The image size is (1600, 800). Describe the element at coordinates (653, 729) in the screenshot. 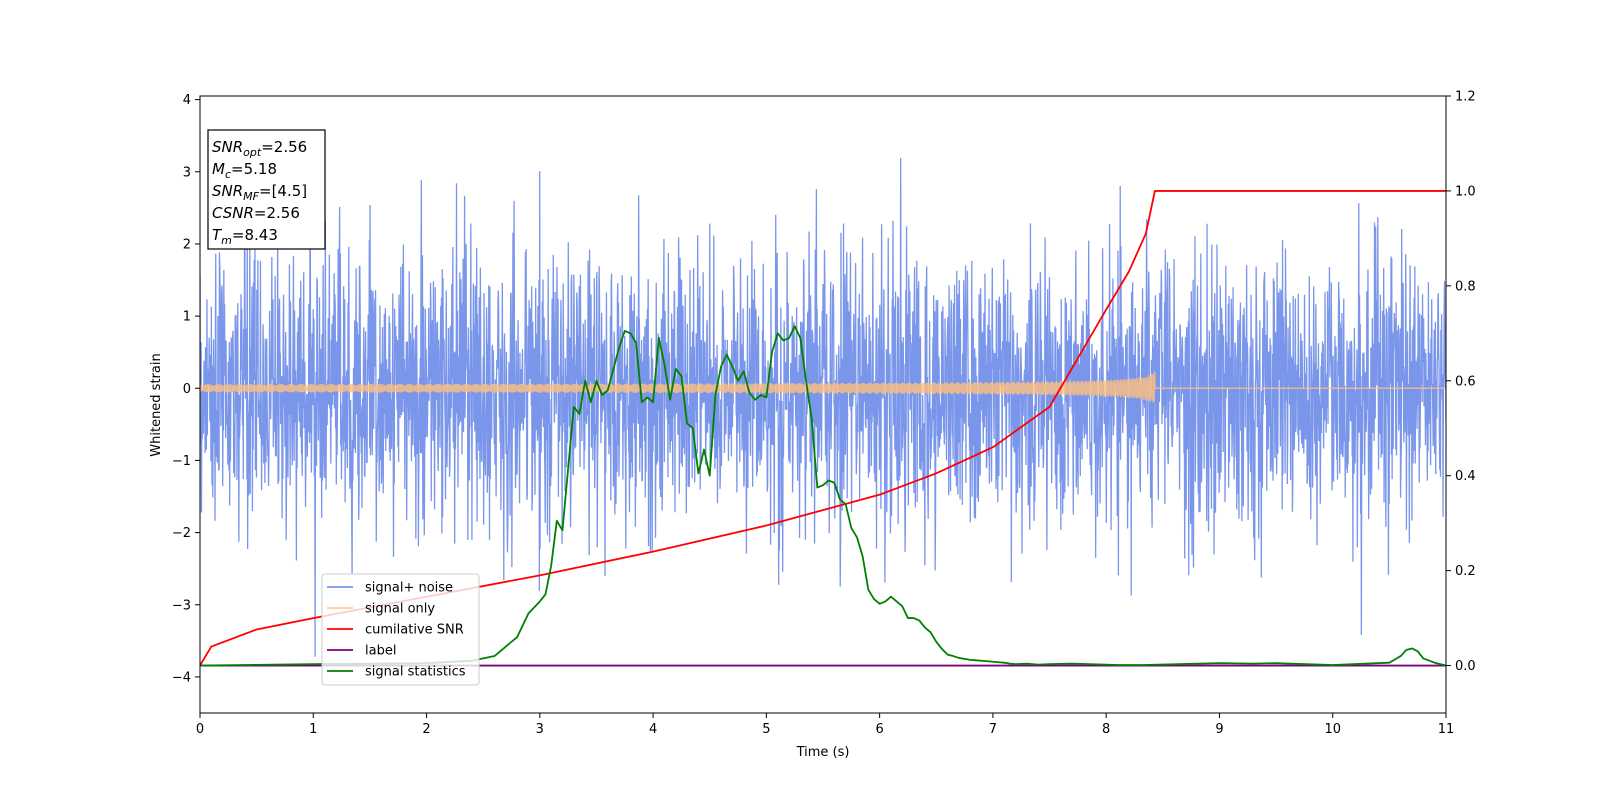

I see `x-tick-label: 4` at that location.